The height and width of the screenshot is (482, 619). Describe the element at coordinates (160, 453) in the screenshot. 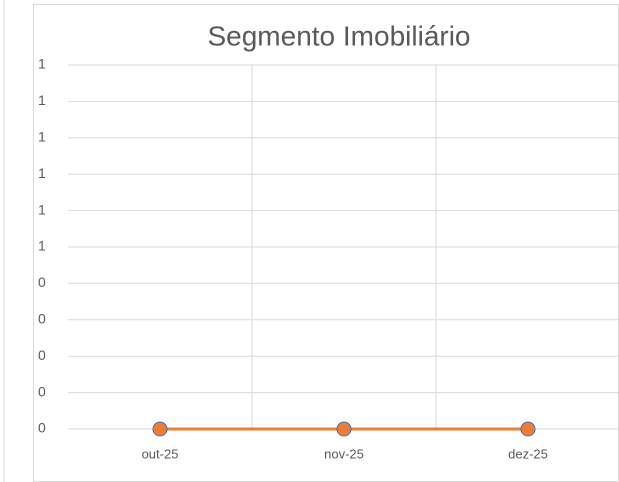

I see `x-tick-label: out-25` at that location.